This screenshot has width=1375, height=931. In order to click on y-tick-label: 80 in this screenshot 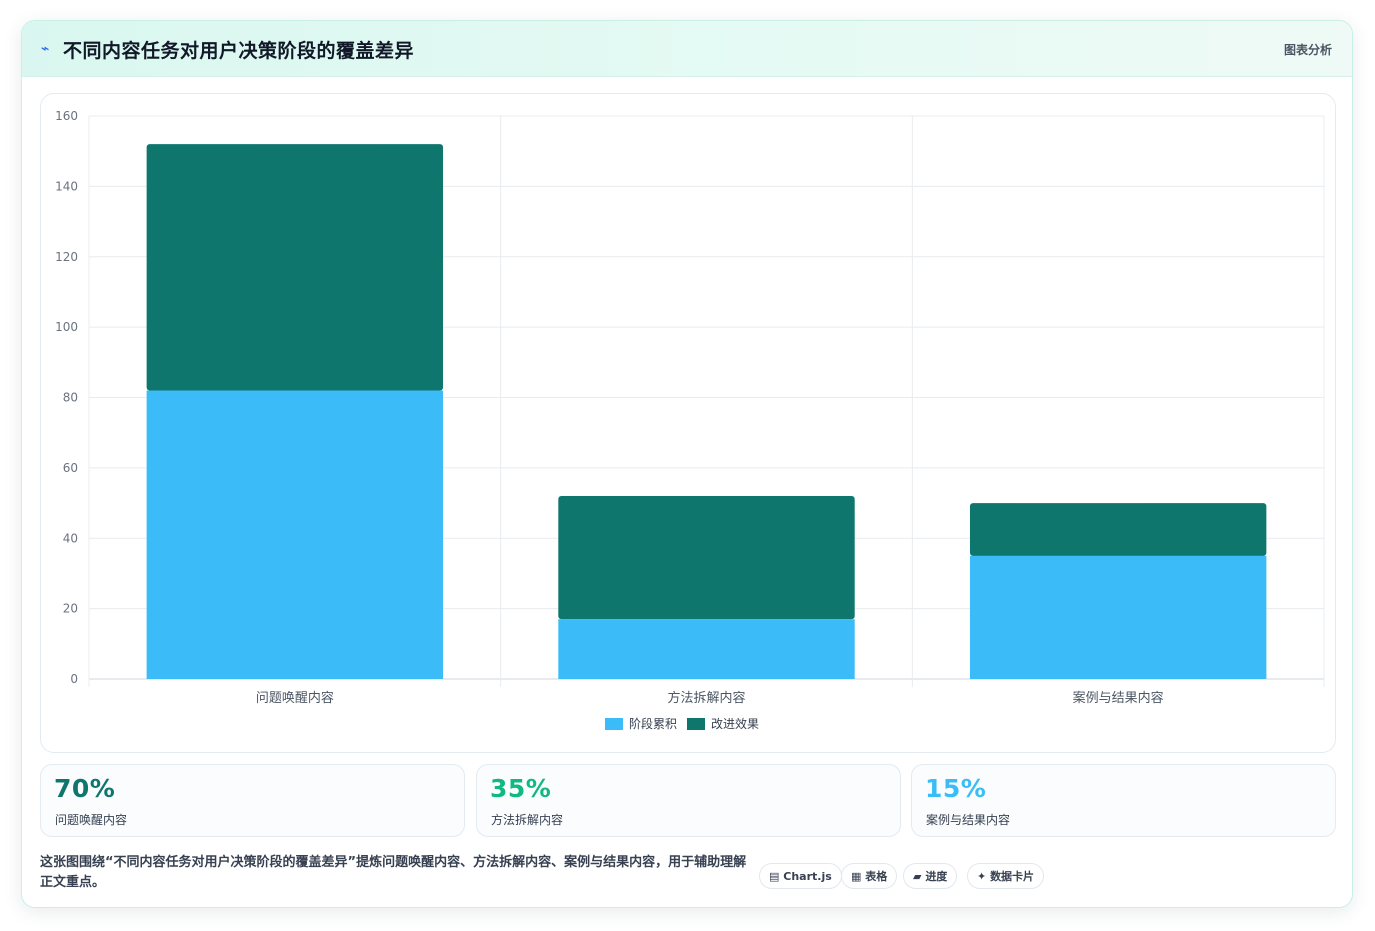, I will do `click(70, 398)`.